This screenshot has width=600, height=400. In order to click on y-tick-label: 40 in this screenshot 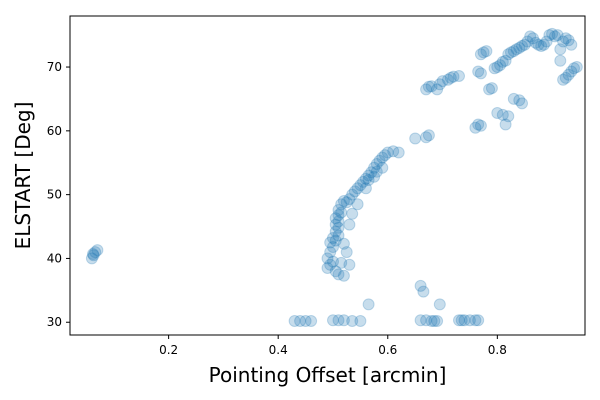, I will do `click(54, 258)`.